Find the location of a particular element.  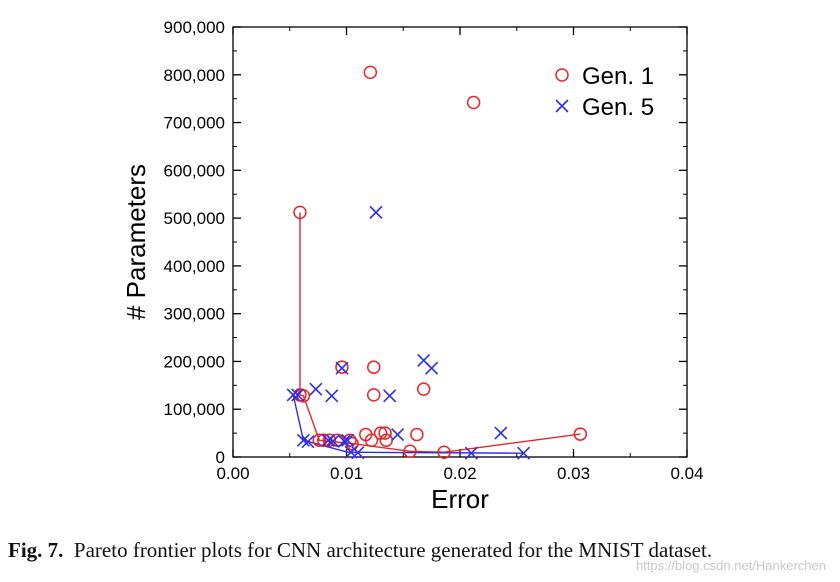

y-tick-label: 200,000 is located at coordinates (194, 361).